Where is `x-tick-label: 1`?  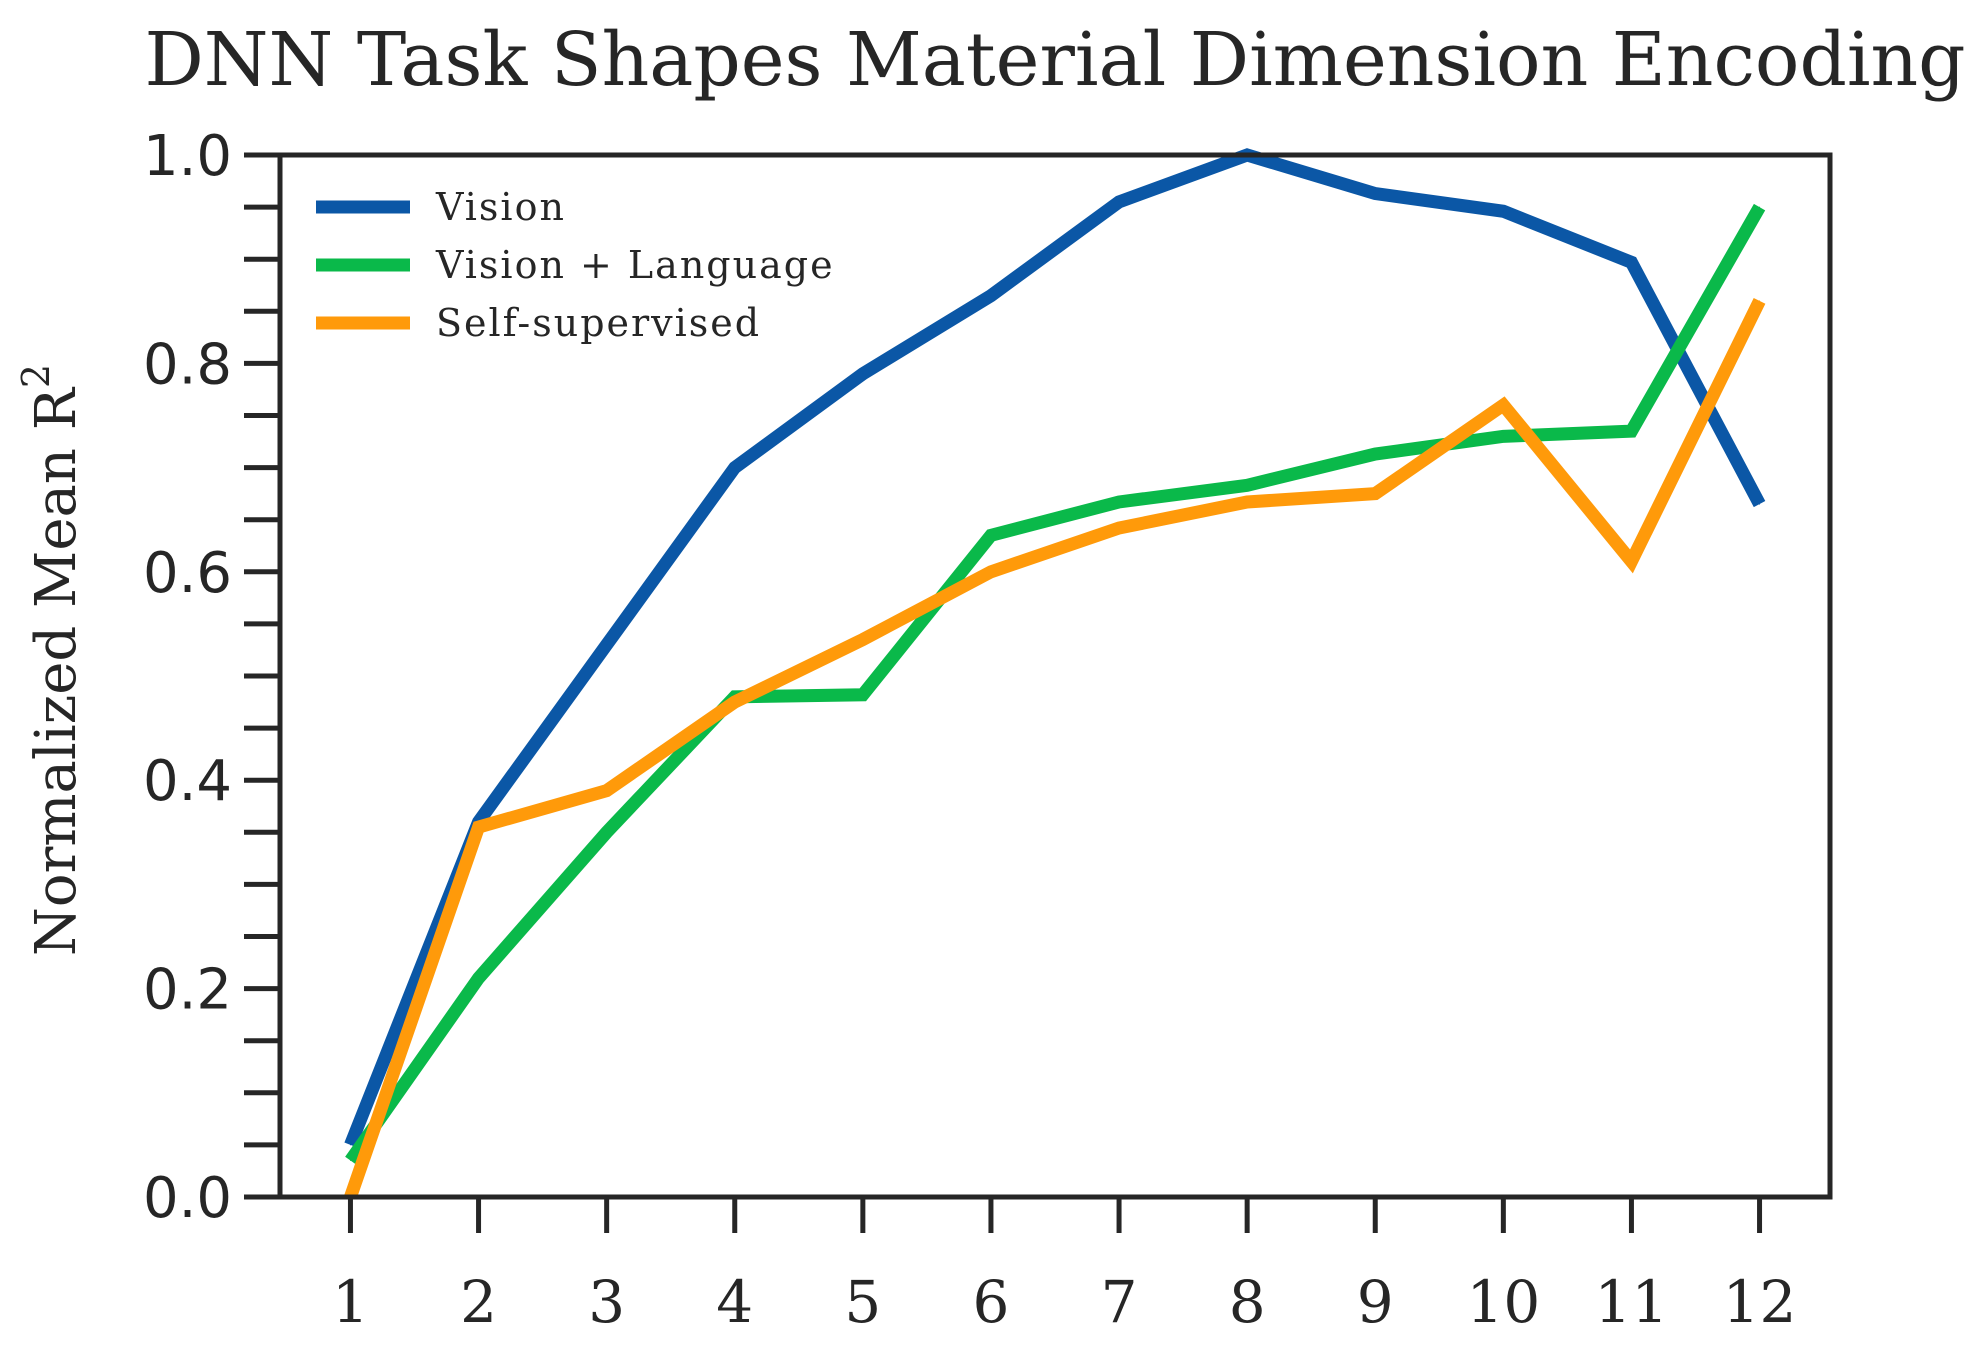 x-tick-label: 1 is located at coordinates (350, 1302).